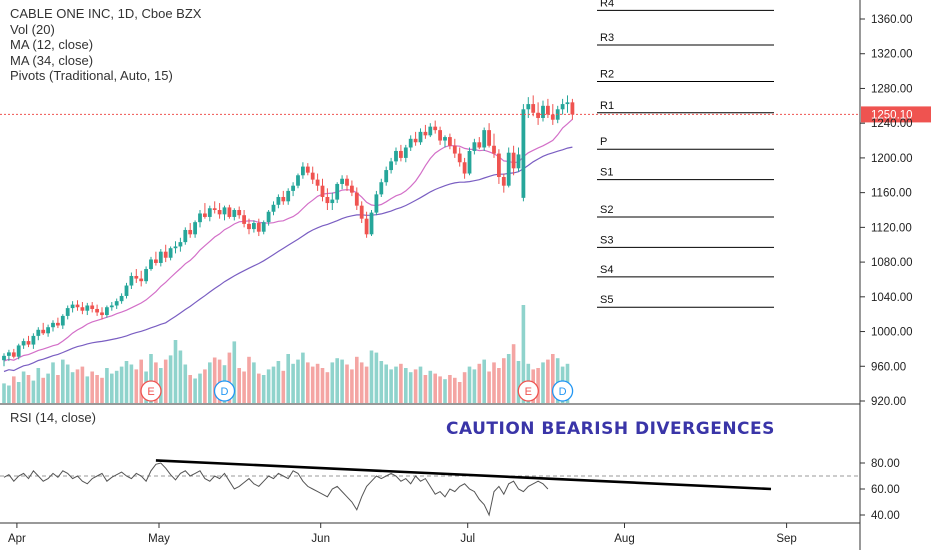 This screenshot has width=932, height=550. What do you see at coordinates (888, 402) in the screenshot?
I see `price-tick-label: 920.00` at bounding box center [888, 402].